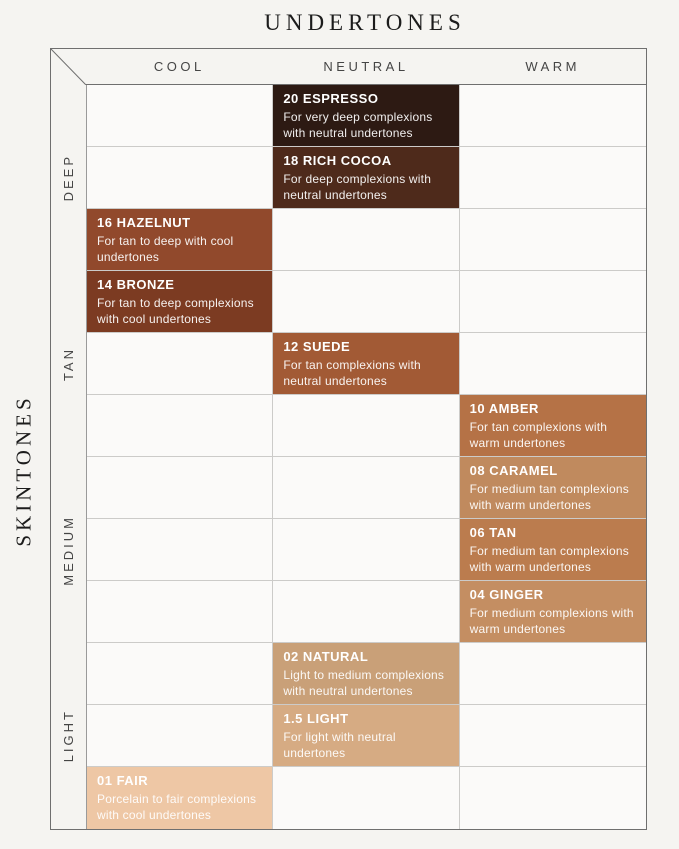  I want to click on shade-name: 1.5 LIGHT, so click(316, 718).